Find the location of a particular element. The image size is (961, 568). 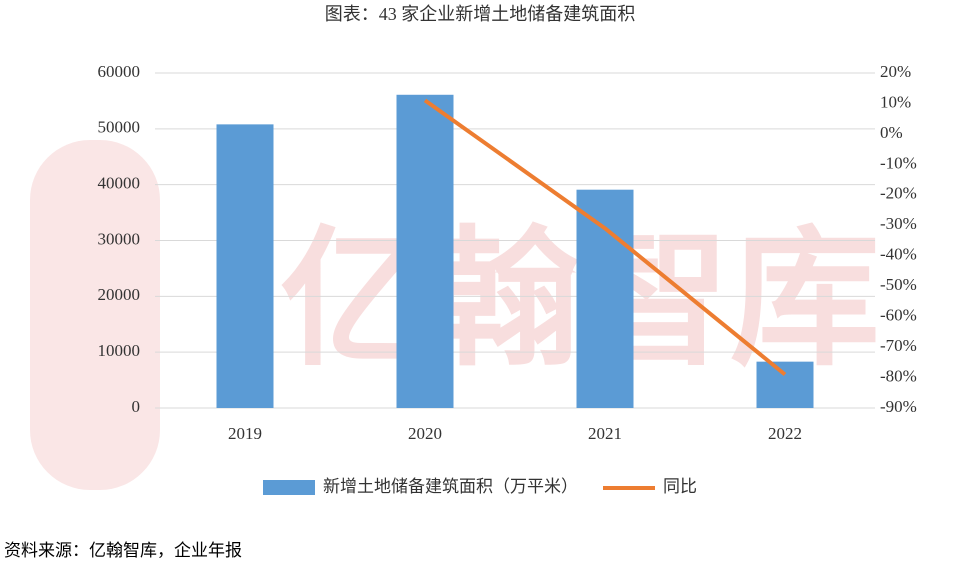

y-tick-label: 10000 is located at coordinates (119, 350).